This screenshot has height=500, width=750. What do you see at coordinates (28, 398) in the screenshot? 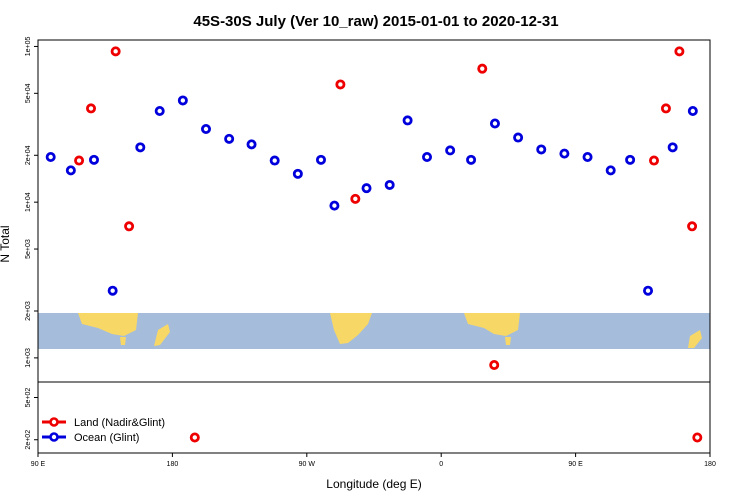
I see `y-tick-label: 5e+02` at bounding box center [28, 398].